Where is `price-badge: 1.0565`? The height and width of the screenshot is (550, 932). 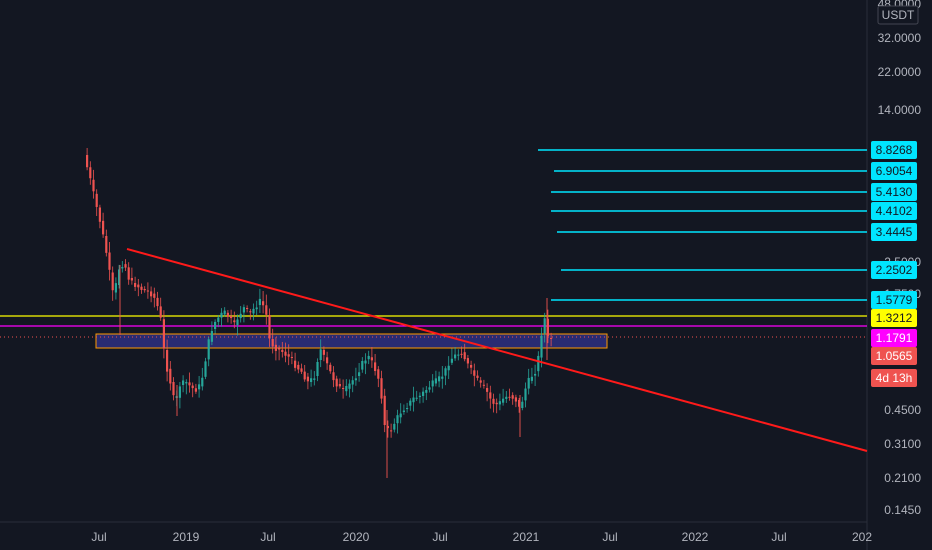 price-badge: 1.0565 is located at coordinates (894, 356).